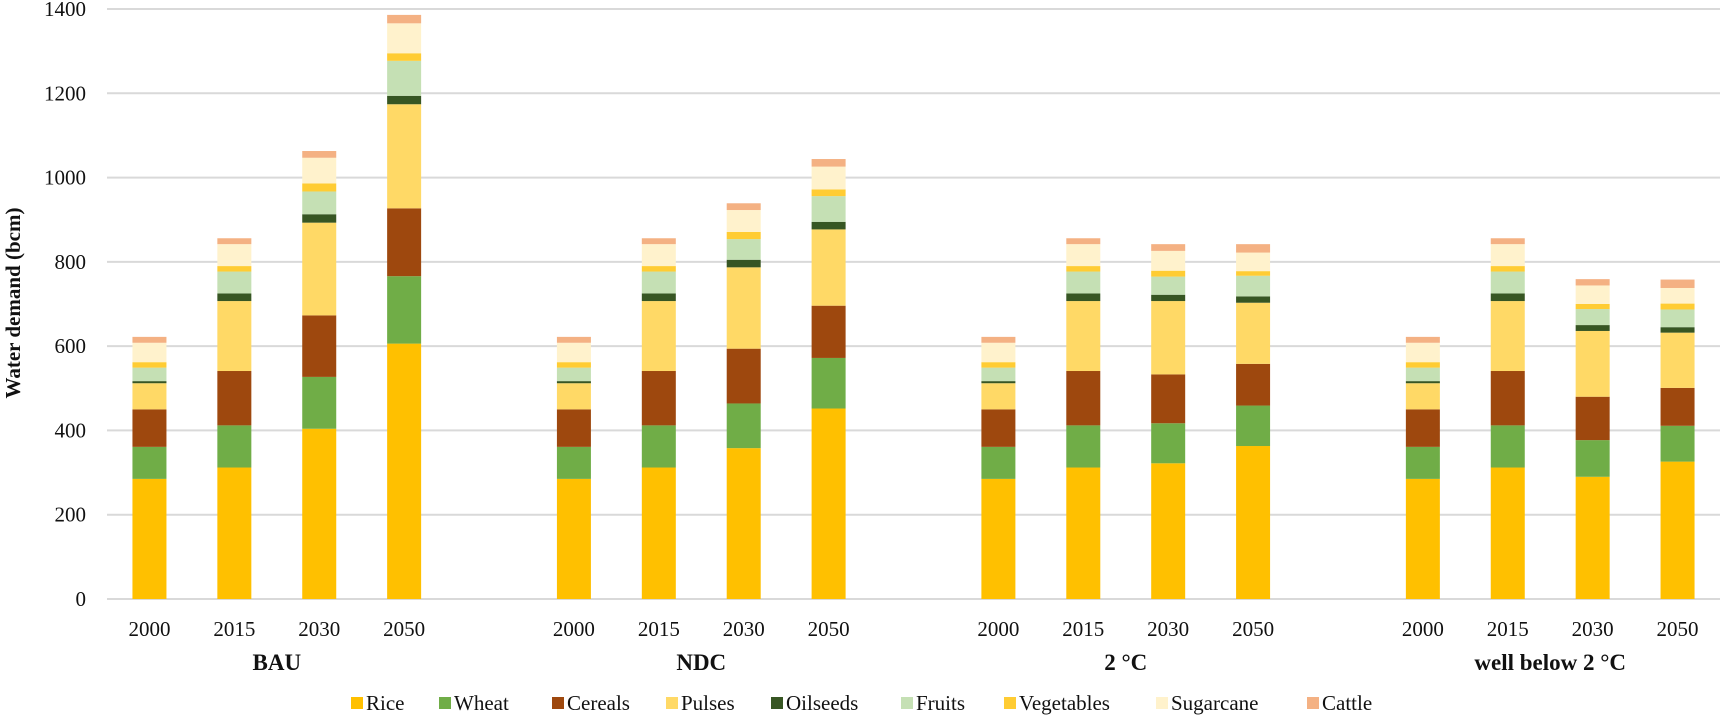 The height and width of the screenshot is (717, 1724). Describe the element at coordinates (700, 703) in the screenshot. I see `legend-item-pulses: Pulses` at that location.